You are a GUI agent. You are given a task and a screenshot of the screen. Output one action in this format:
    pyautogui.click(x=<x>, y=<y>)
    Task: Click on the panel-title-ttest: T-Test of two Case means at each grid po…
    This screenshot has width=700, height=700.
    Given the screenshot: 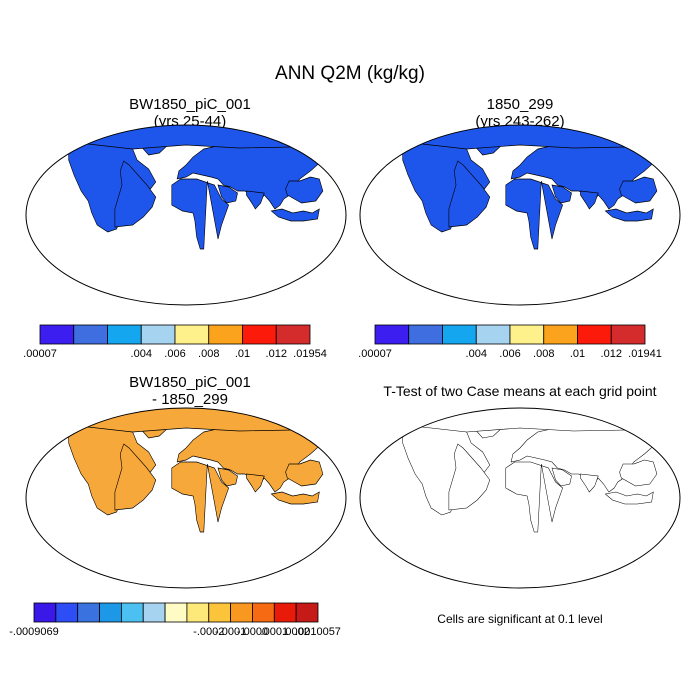 What is the action you would take?
    pyautogui.click(x=520, y=391)
    